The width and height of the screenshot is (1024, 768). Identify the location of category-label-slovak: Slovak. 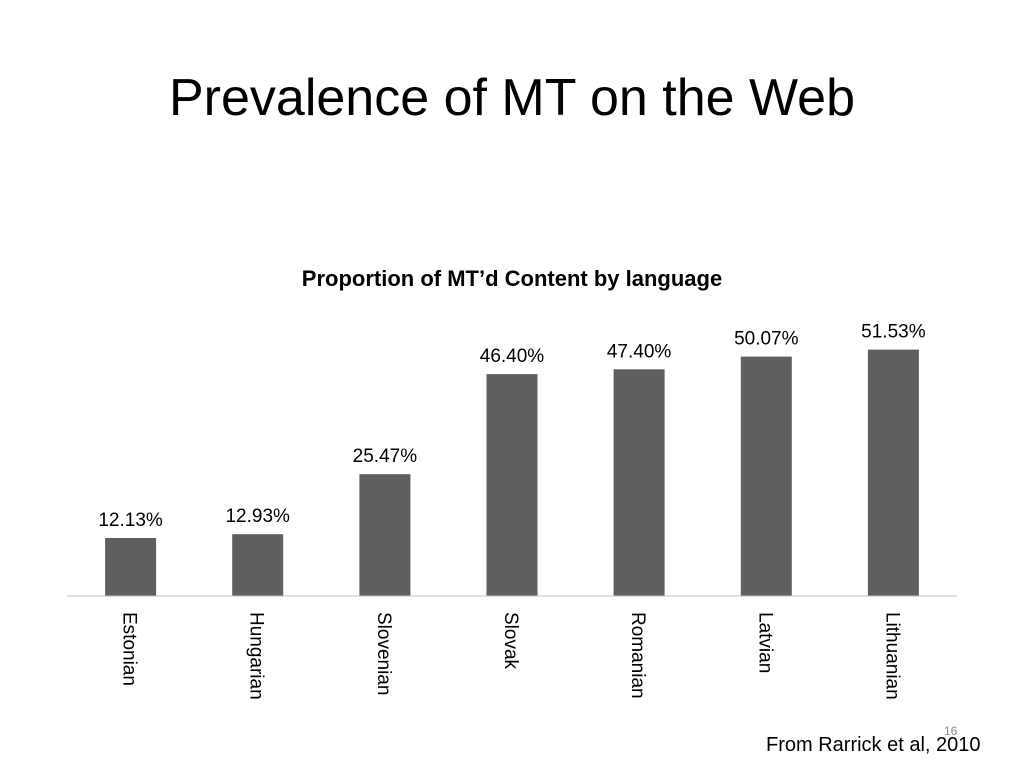
(510, 641).